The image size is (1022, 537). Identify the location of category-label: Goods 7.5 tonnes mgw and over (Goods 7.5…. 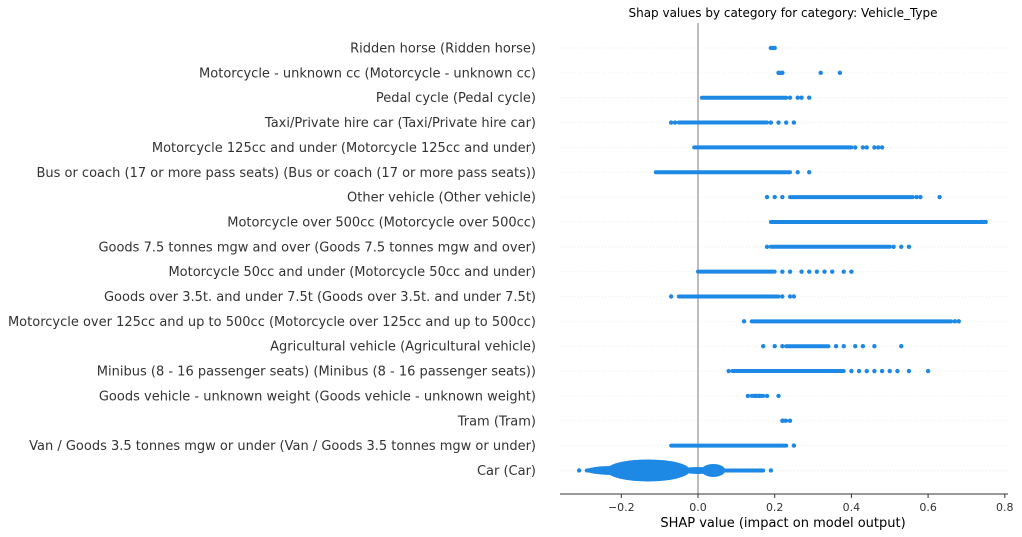
(317, 247).